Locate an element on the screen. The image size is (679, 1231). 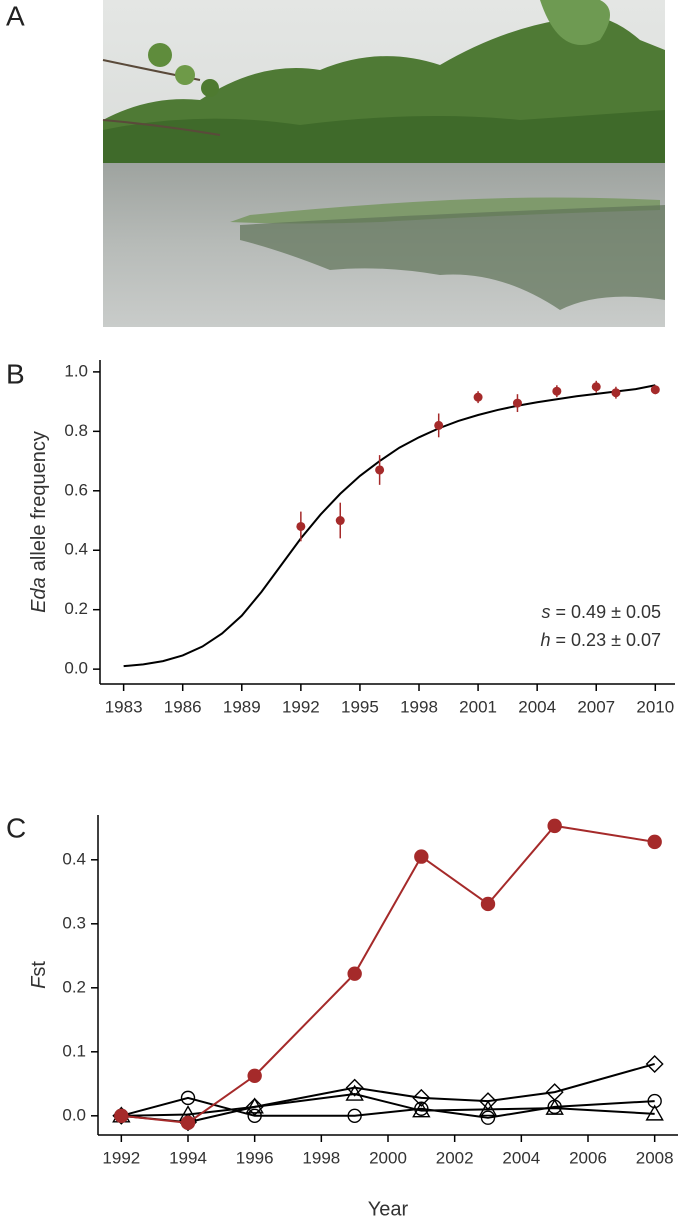
x-tick-label: 2006 is located at coordinates (588, 1157).